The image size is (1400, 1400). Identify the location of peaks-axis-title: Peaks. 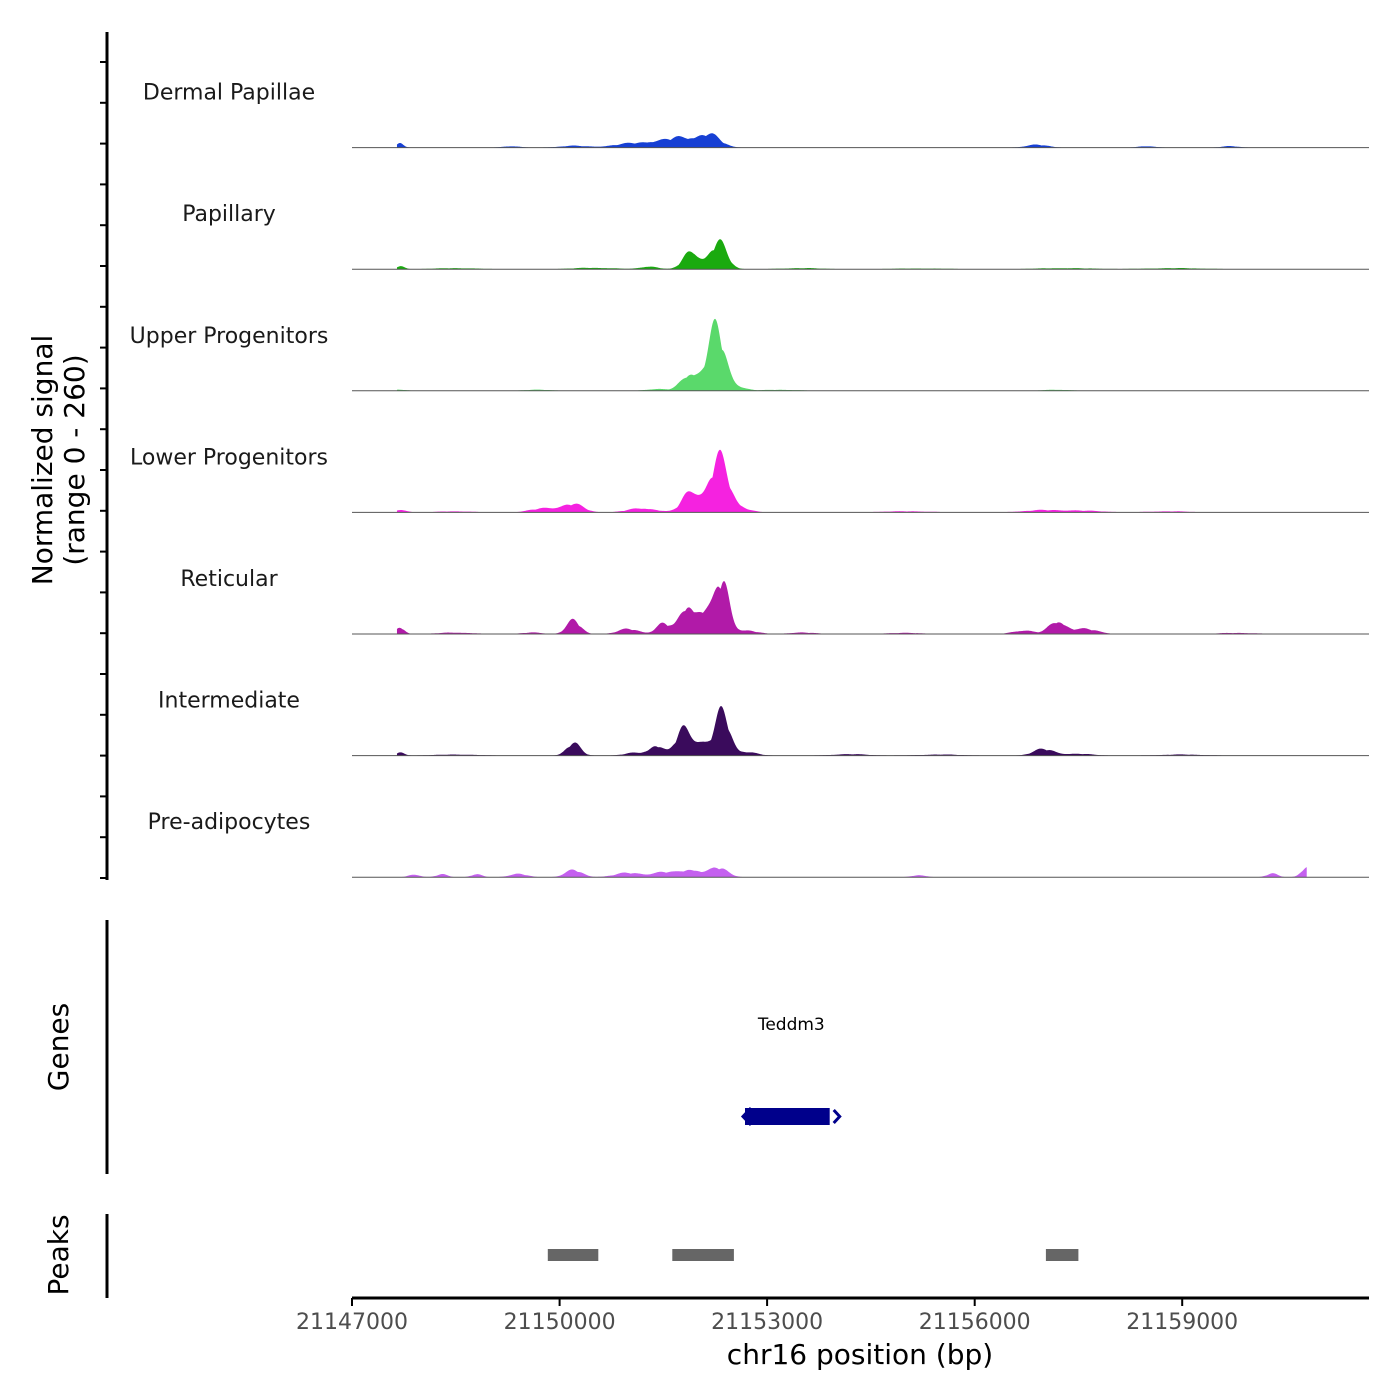
(58, 1254).